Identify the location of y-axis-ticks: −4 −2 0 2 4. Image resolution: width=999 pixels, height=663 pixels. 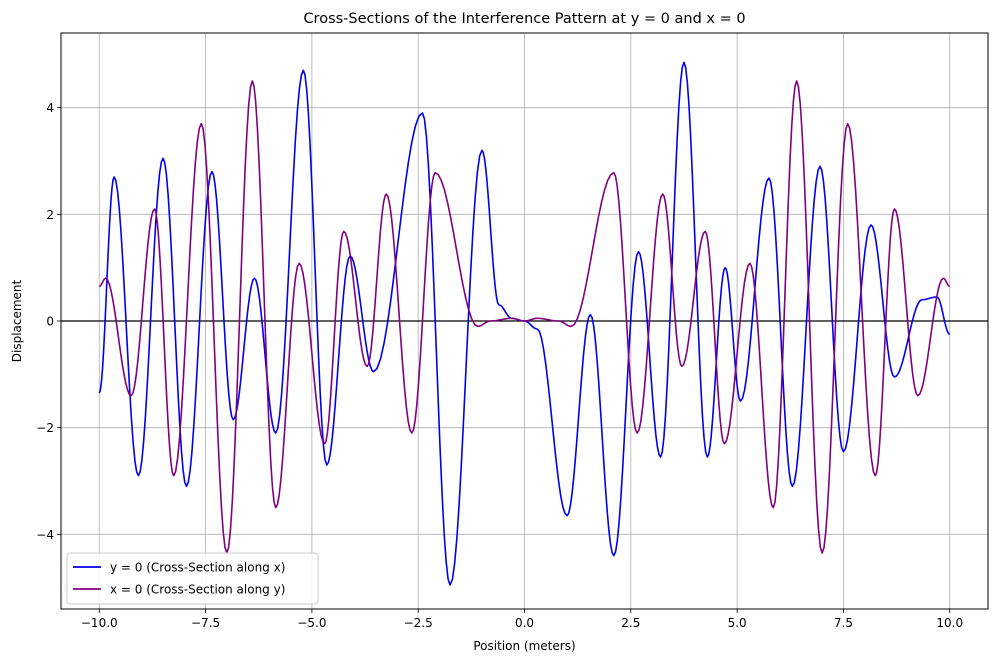
(48, 321).